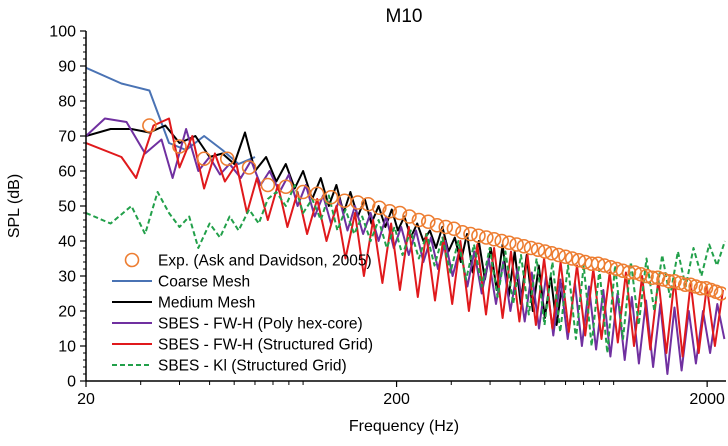 This screenshot has height=446, width=728. I want to click on x-tick-label: 2000, so click(707, 399).